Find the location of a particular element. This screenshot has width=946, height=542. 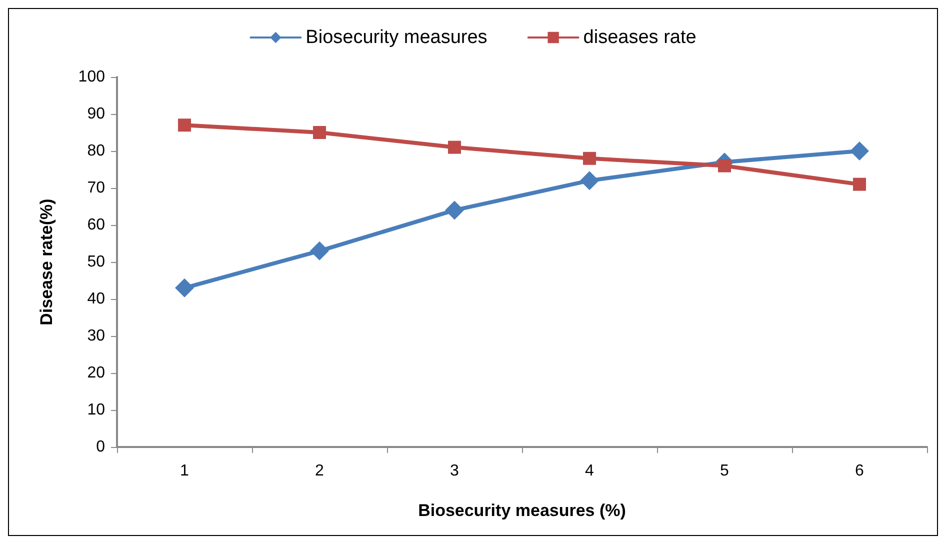

y-tick-label: 0 is located at coordinates (101, 447).